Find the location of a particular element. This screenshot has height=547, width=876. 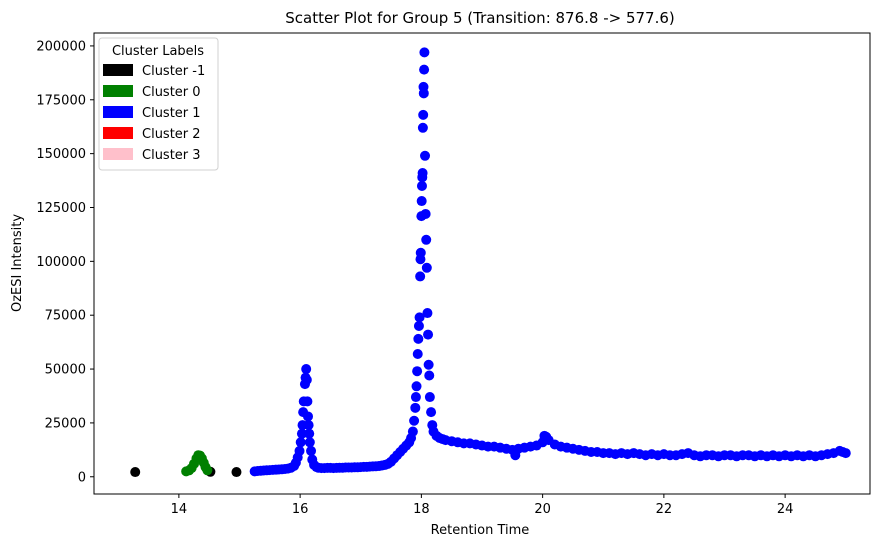

x-tick-label: 22 is located at coordinates (664, 509).